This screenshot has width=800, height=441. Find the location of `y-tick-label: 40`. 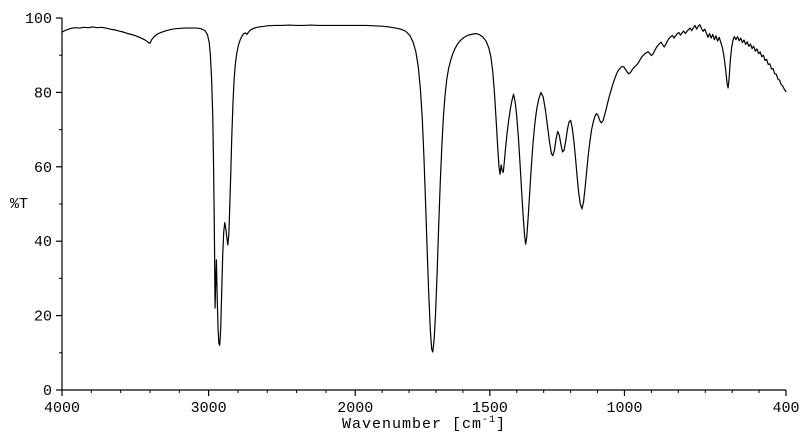

y-tick-label: 40 is located at coordinates (43, 242).